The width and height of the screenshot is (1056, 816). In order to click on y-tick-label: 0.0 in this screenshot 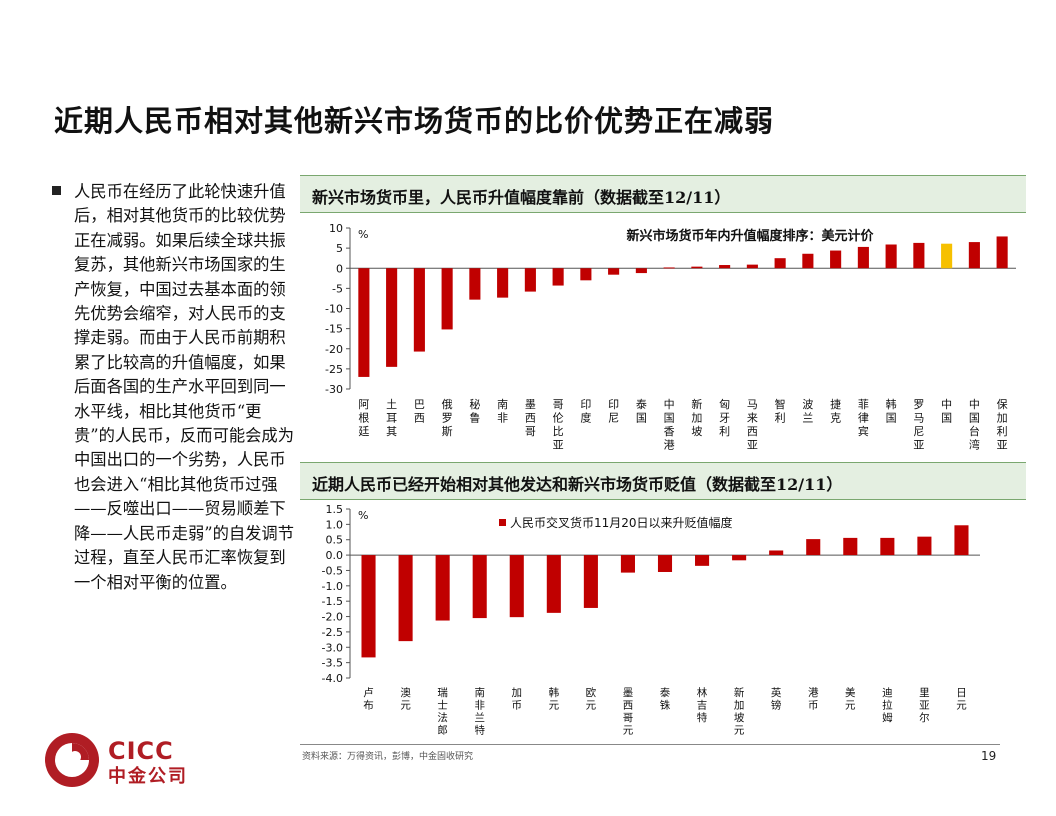, I will do `click(335, 555)`.